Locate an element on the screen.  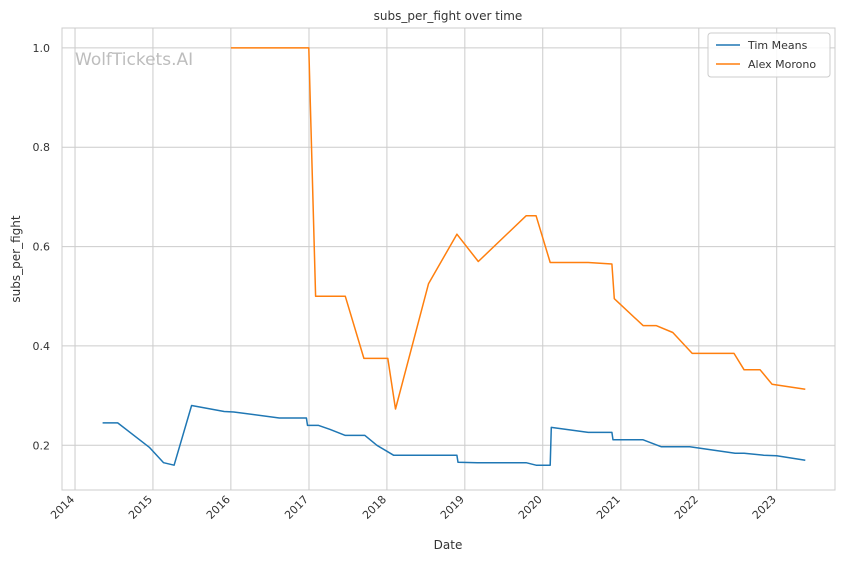
y-tick-label: 0.4 is located at coordinates (42, 346).